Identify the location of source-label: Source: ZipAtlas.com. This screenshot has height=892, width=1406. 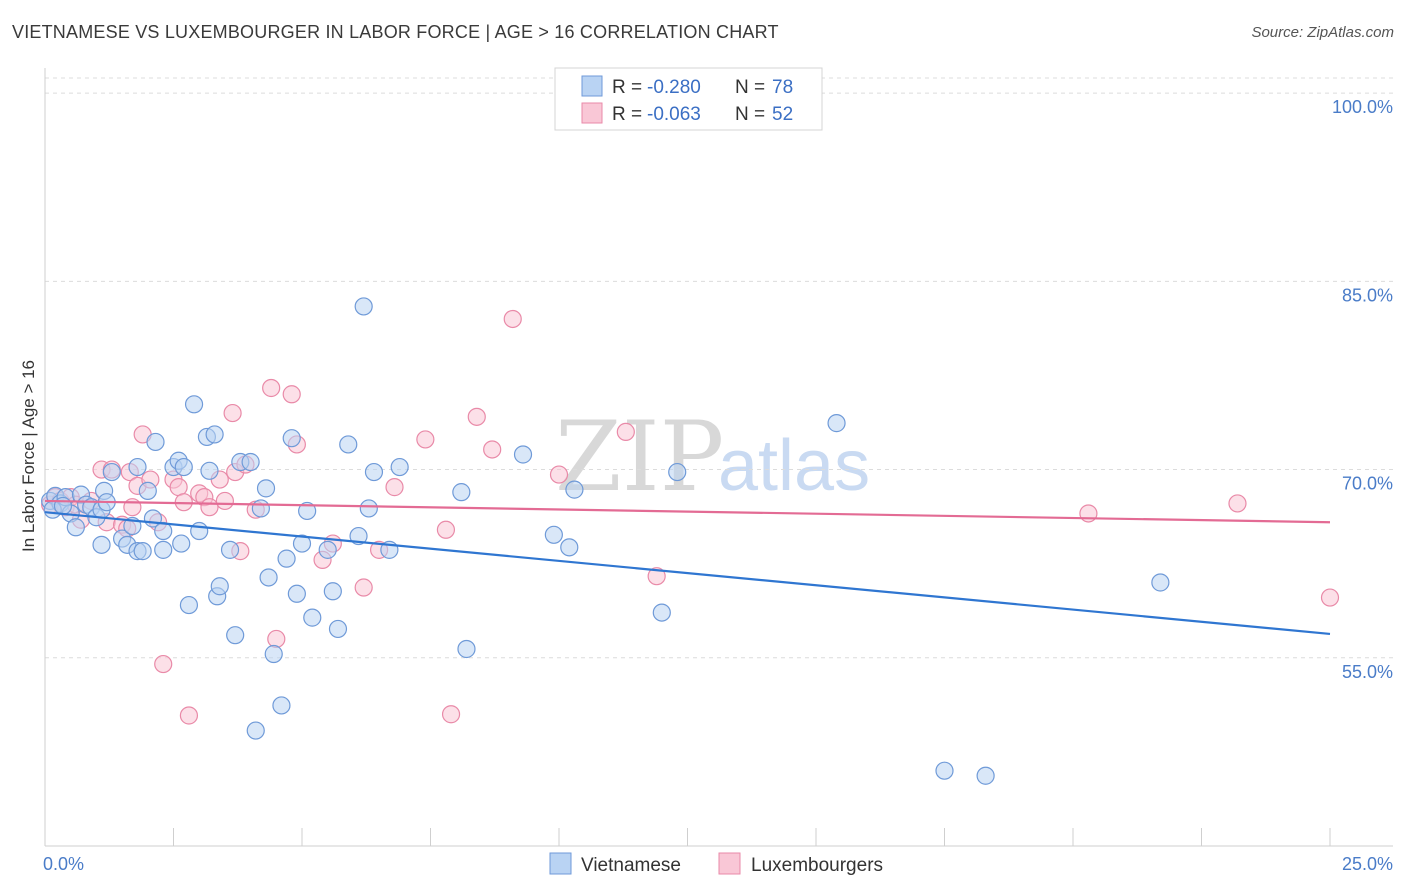
(1322, 32).